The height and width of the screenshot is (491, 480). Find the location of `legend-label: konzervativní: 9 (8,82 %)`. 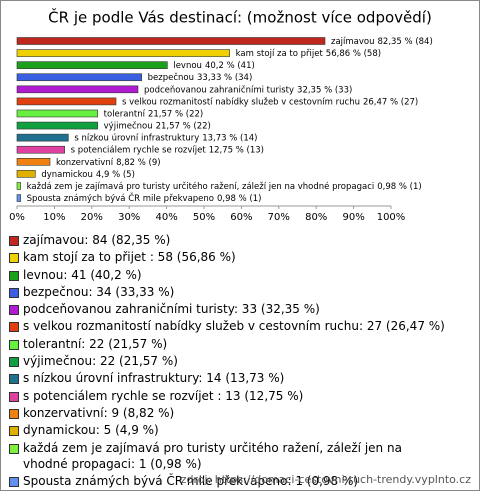

legend-label: konzervativní: 9 (8,82 %) is located at coordinates (99, 412).